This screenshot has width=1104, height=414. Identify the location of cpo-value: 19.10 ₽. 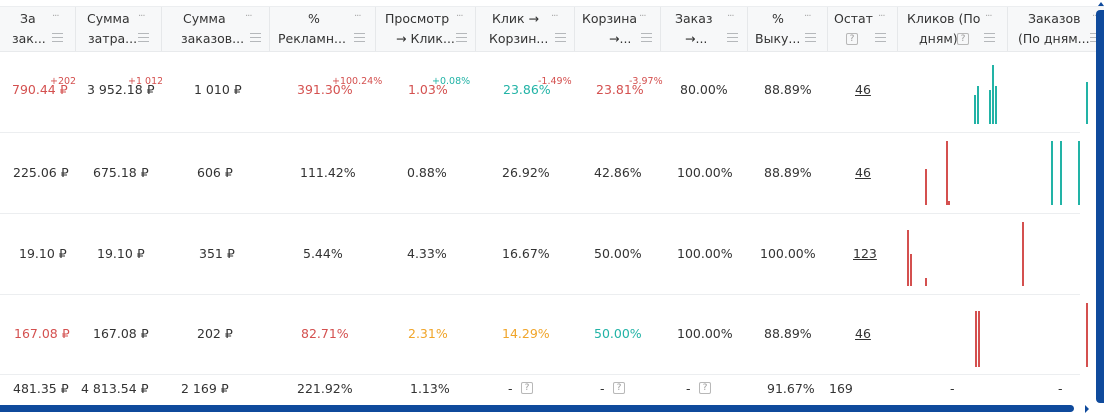
(43, 253).